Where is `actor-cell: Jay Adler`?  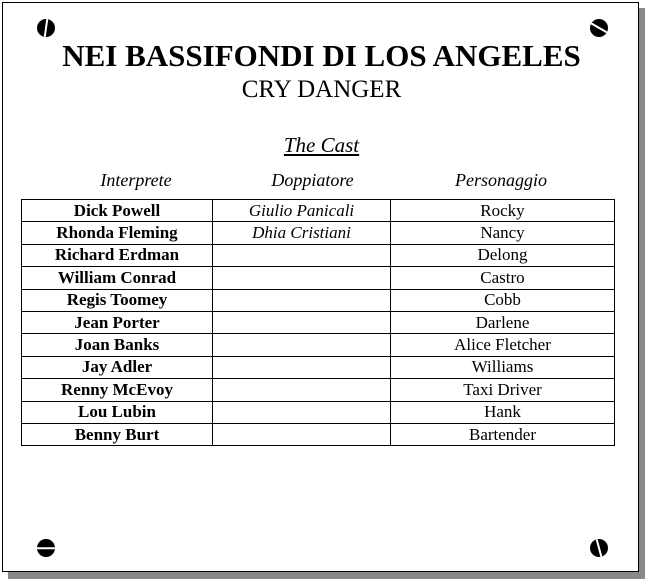
actor-cell: Jay Adler is located at coordinates (117, 367).